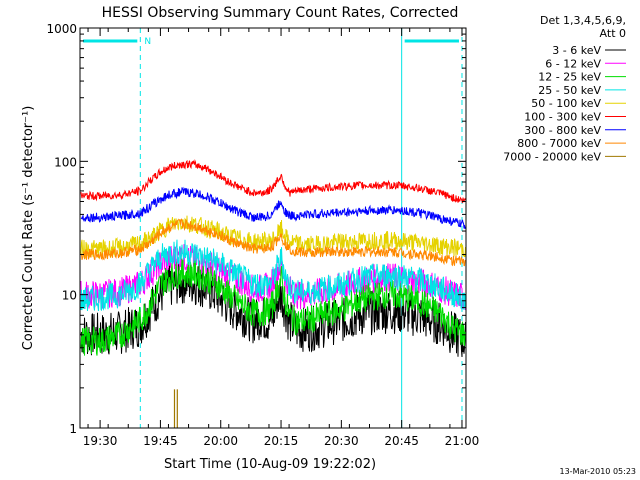 The height and width of the screenshot is (480, 640). What do you see at coordinates (401, 441) in the screenshot?
I see `x-tick-label: 20:45` at bounding box center [401, 441].